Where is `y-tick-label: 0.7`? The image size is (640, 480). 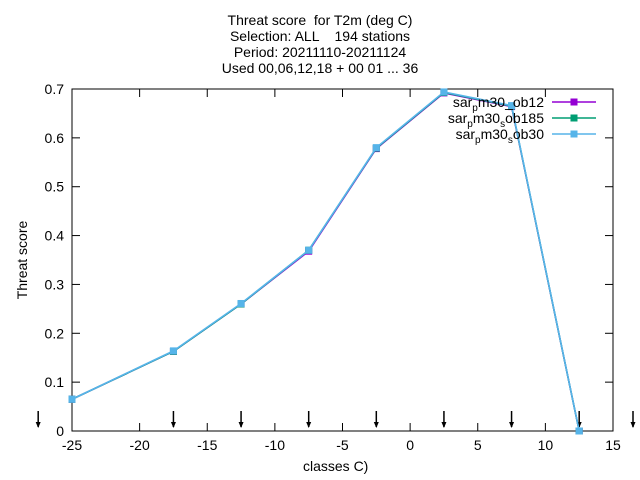
y-tick-label: 0.7 is located at coordinates (55, 89).